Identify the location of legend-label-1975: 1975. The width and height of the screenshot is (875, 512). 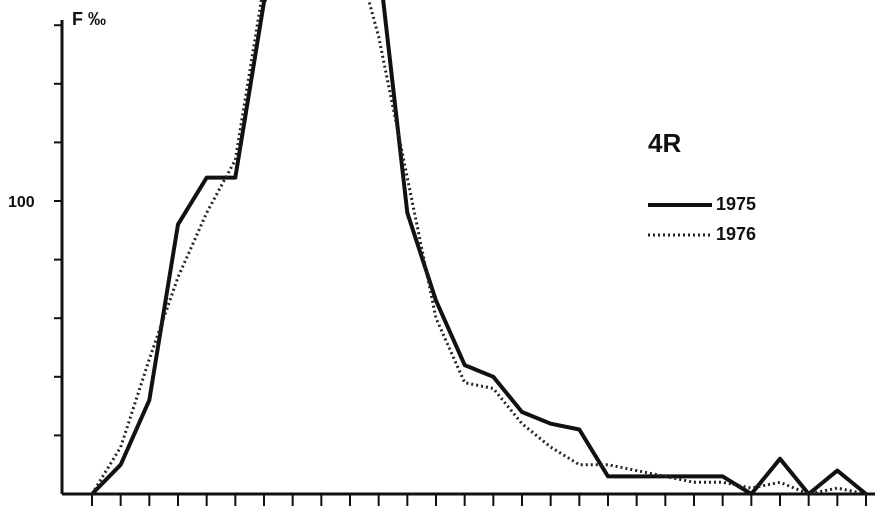
(736, 204).